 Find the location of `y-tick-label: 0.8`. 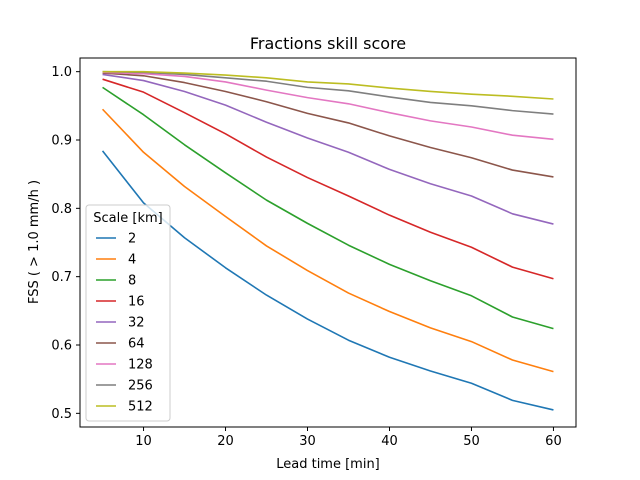

y-tick-label: 0.8 is located at coordinates (61, 209).